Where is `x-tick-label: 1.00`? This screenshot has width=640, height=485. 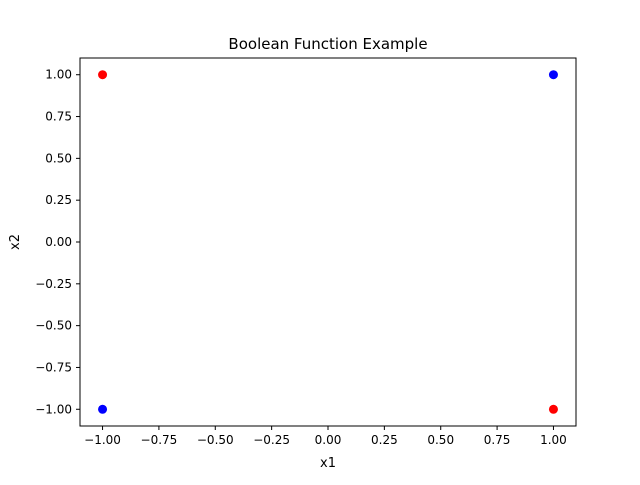
x-tick-label: 1.00 is located at coordinates (553, 440).